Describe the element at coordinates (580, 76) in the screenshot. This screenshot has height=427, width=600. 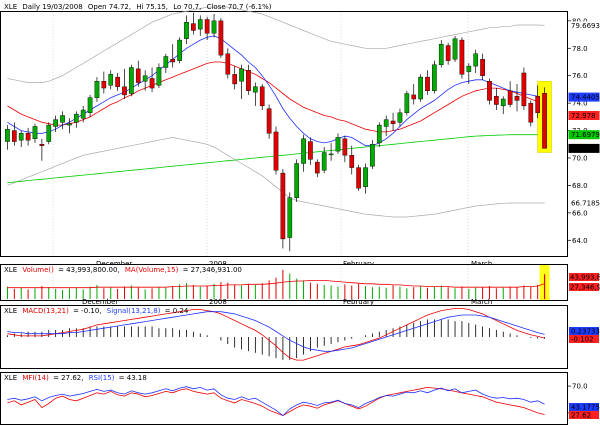
I see `price-tick-label: 76.0` at that location.